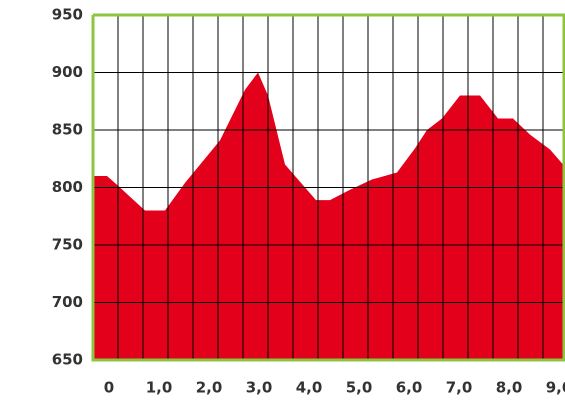 This screenshot has width=565, height=405. Describe the element at coordinates (67, 187) in the screenshot. I see `y-tick-label: 800` at that location.